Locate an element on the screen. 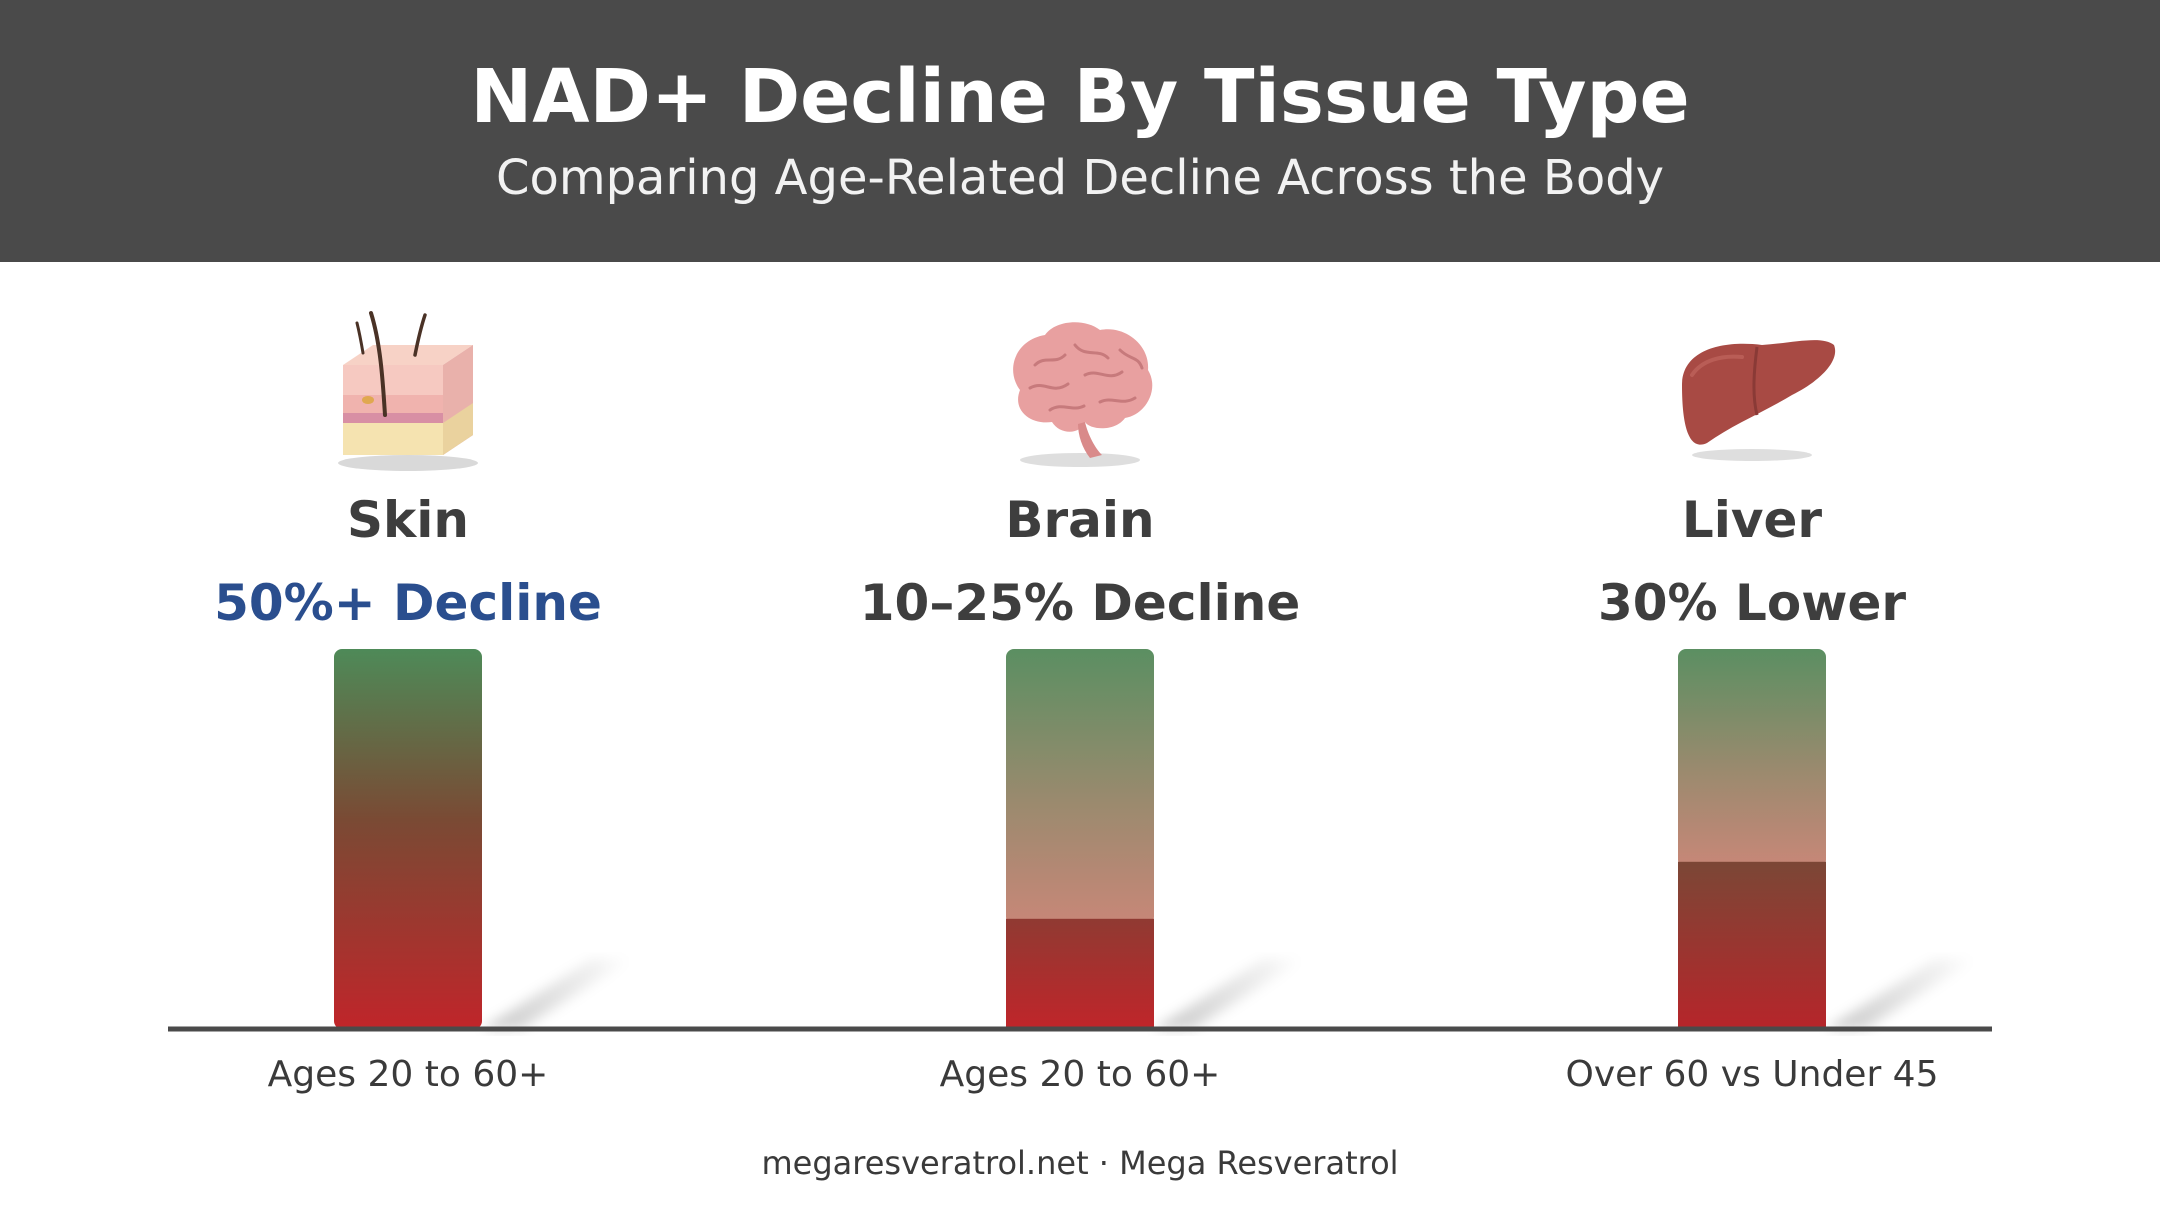 This screenshot has width=2160, height=1206. bar-liver-declined is located at coordinates (1752, 758).